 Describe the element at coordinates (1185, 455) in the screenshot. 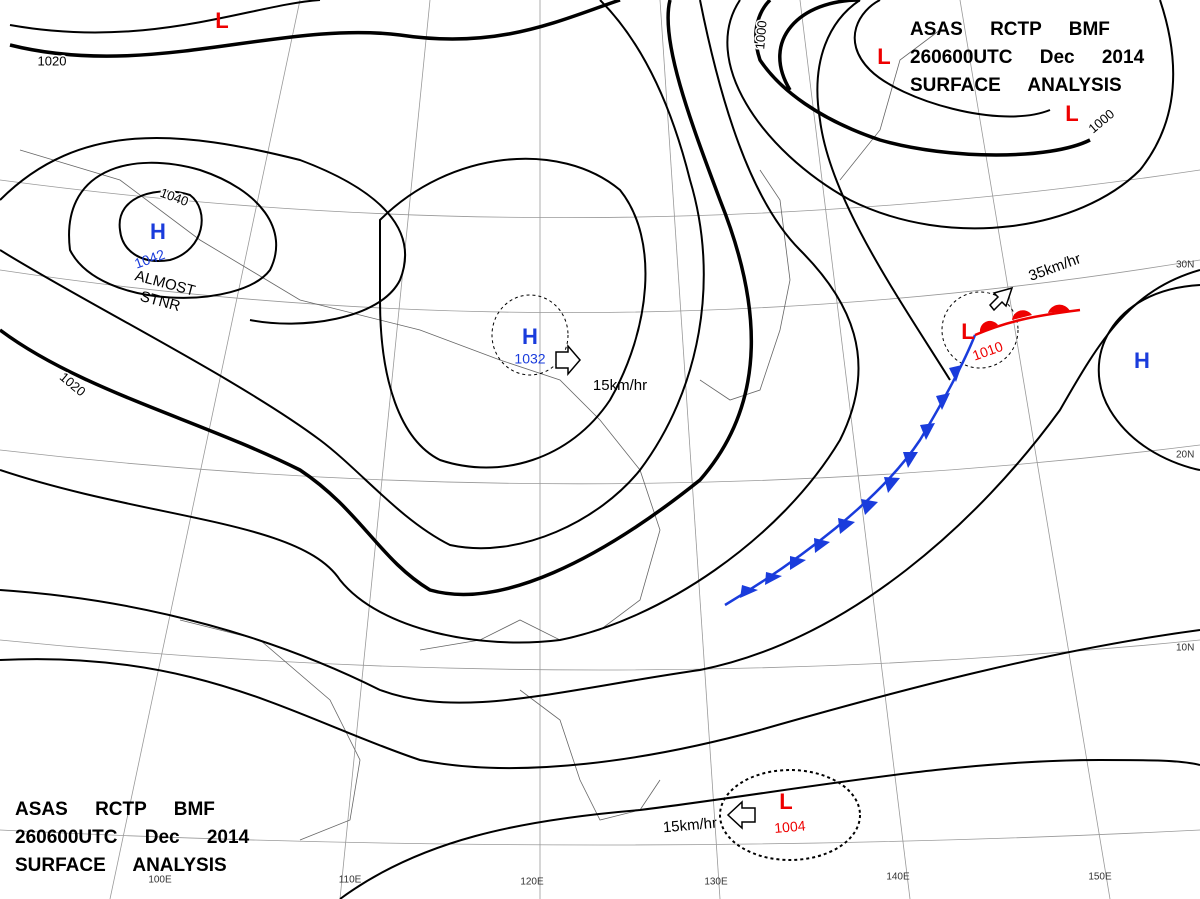

I see `latitude-label: 20N` at that location.